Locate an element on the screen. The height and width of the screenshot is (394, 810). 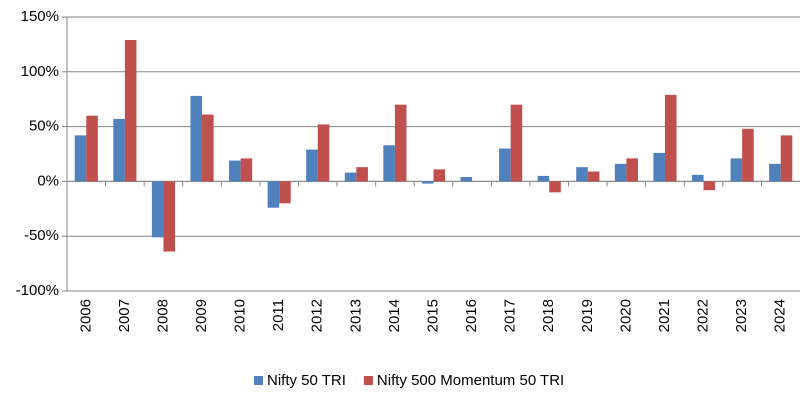
x-tick-label: 2015 is located at coordinates (432, 315).